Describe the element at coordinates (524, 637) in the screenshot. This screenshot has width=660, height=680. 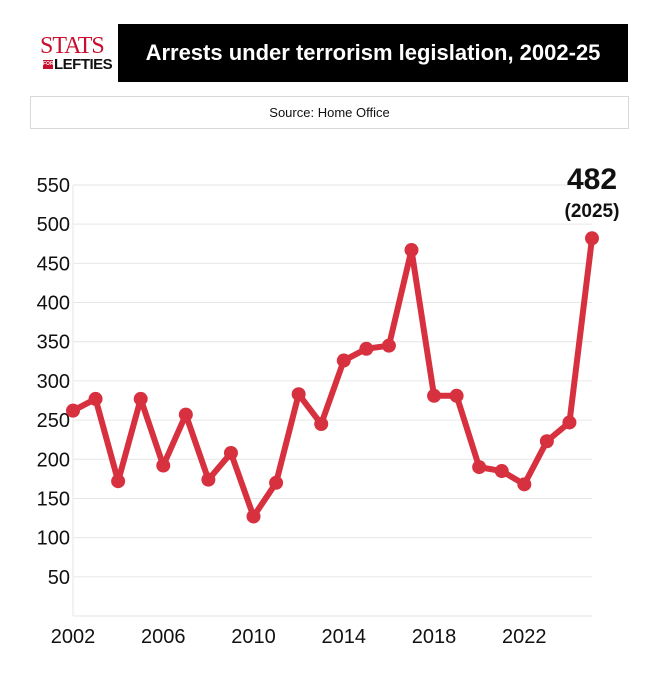
I see `x-tick-label: 2022` at that location.